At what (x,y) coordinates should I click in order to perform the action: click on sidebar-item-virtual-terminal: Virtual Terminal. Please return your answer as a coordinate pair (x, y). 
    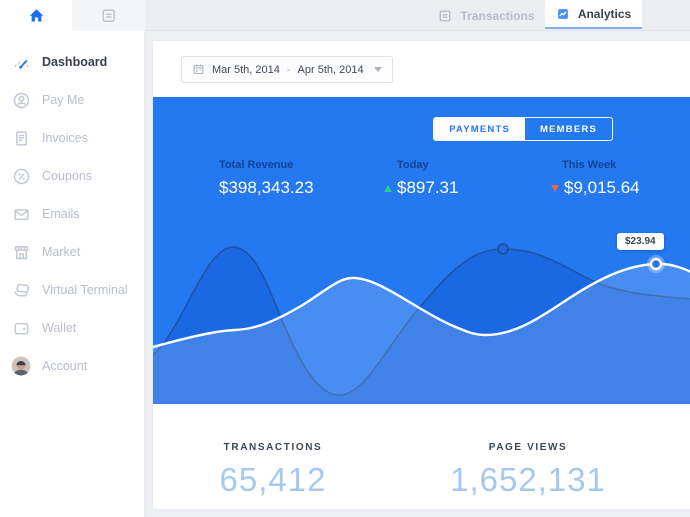
    Looking at the image, I should click on (72, 290).